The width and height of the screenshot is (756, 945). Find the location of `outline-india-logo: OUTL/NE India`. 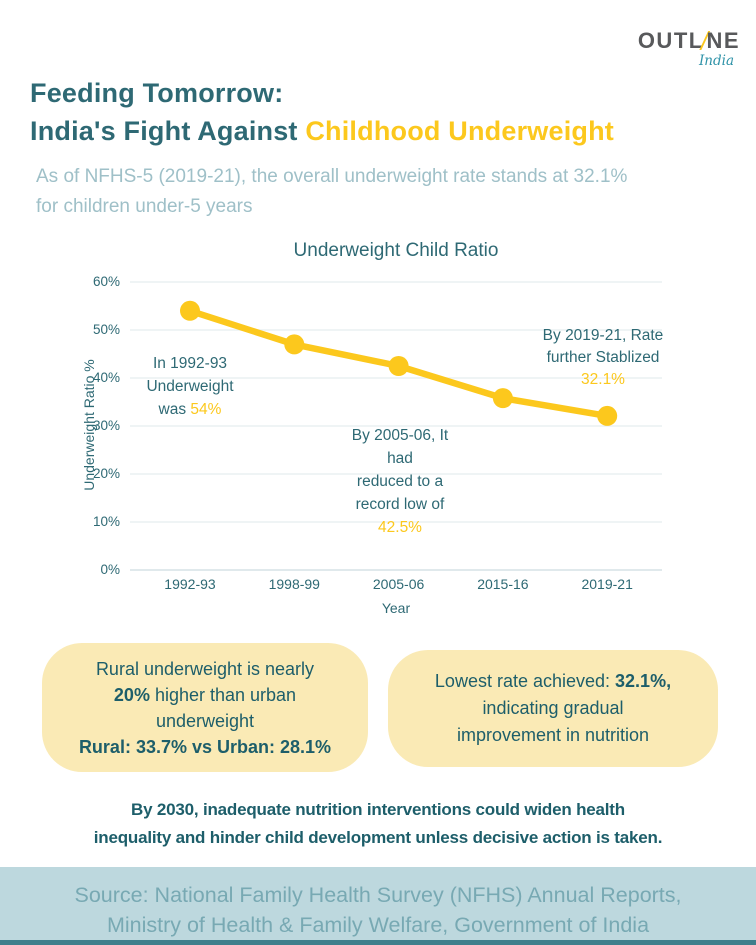

outline-india-logo: OUTL/NE India is located at coordinates (689, 47).